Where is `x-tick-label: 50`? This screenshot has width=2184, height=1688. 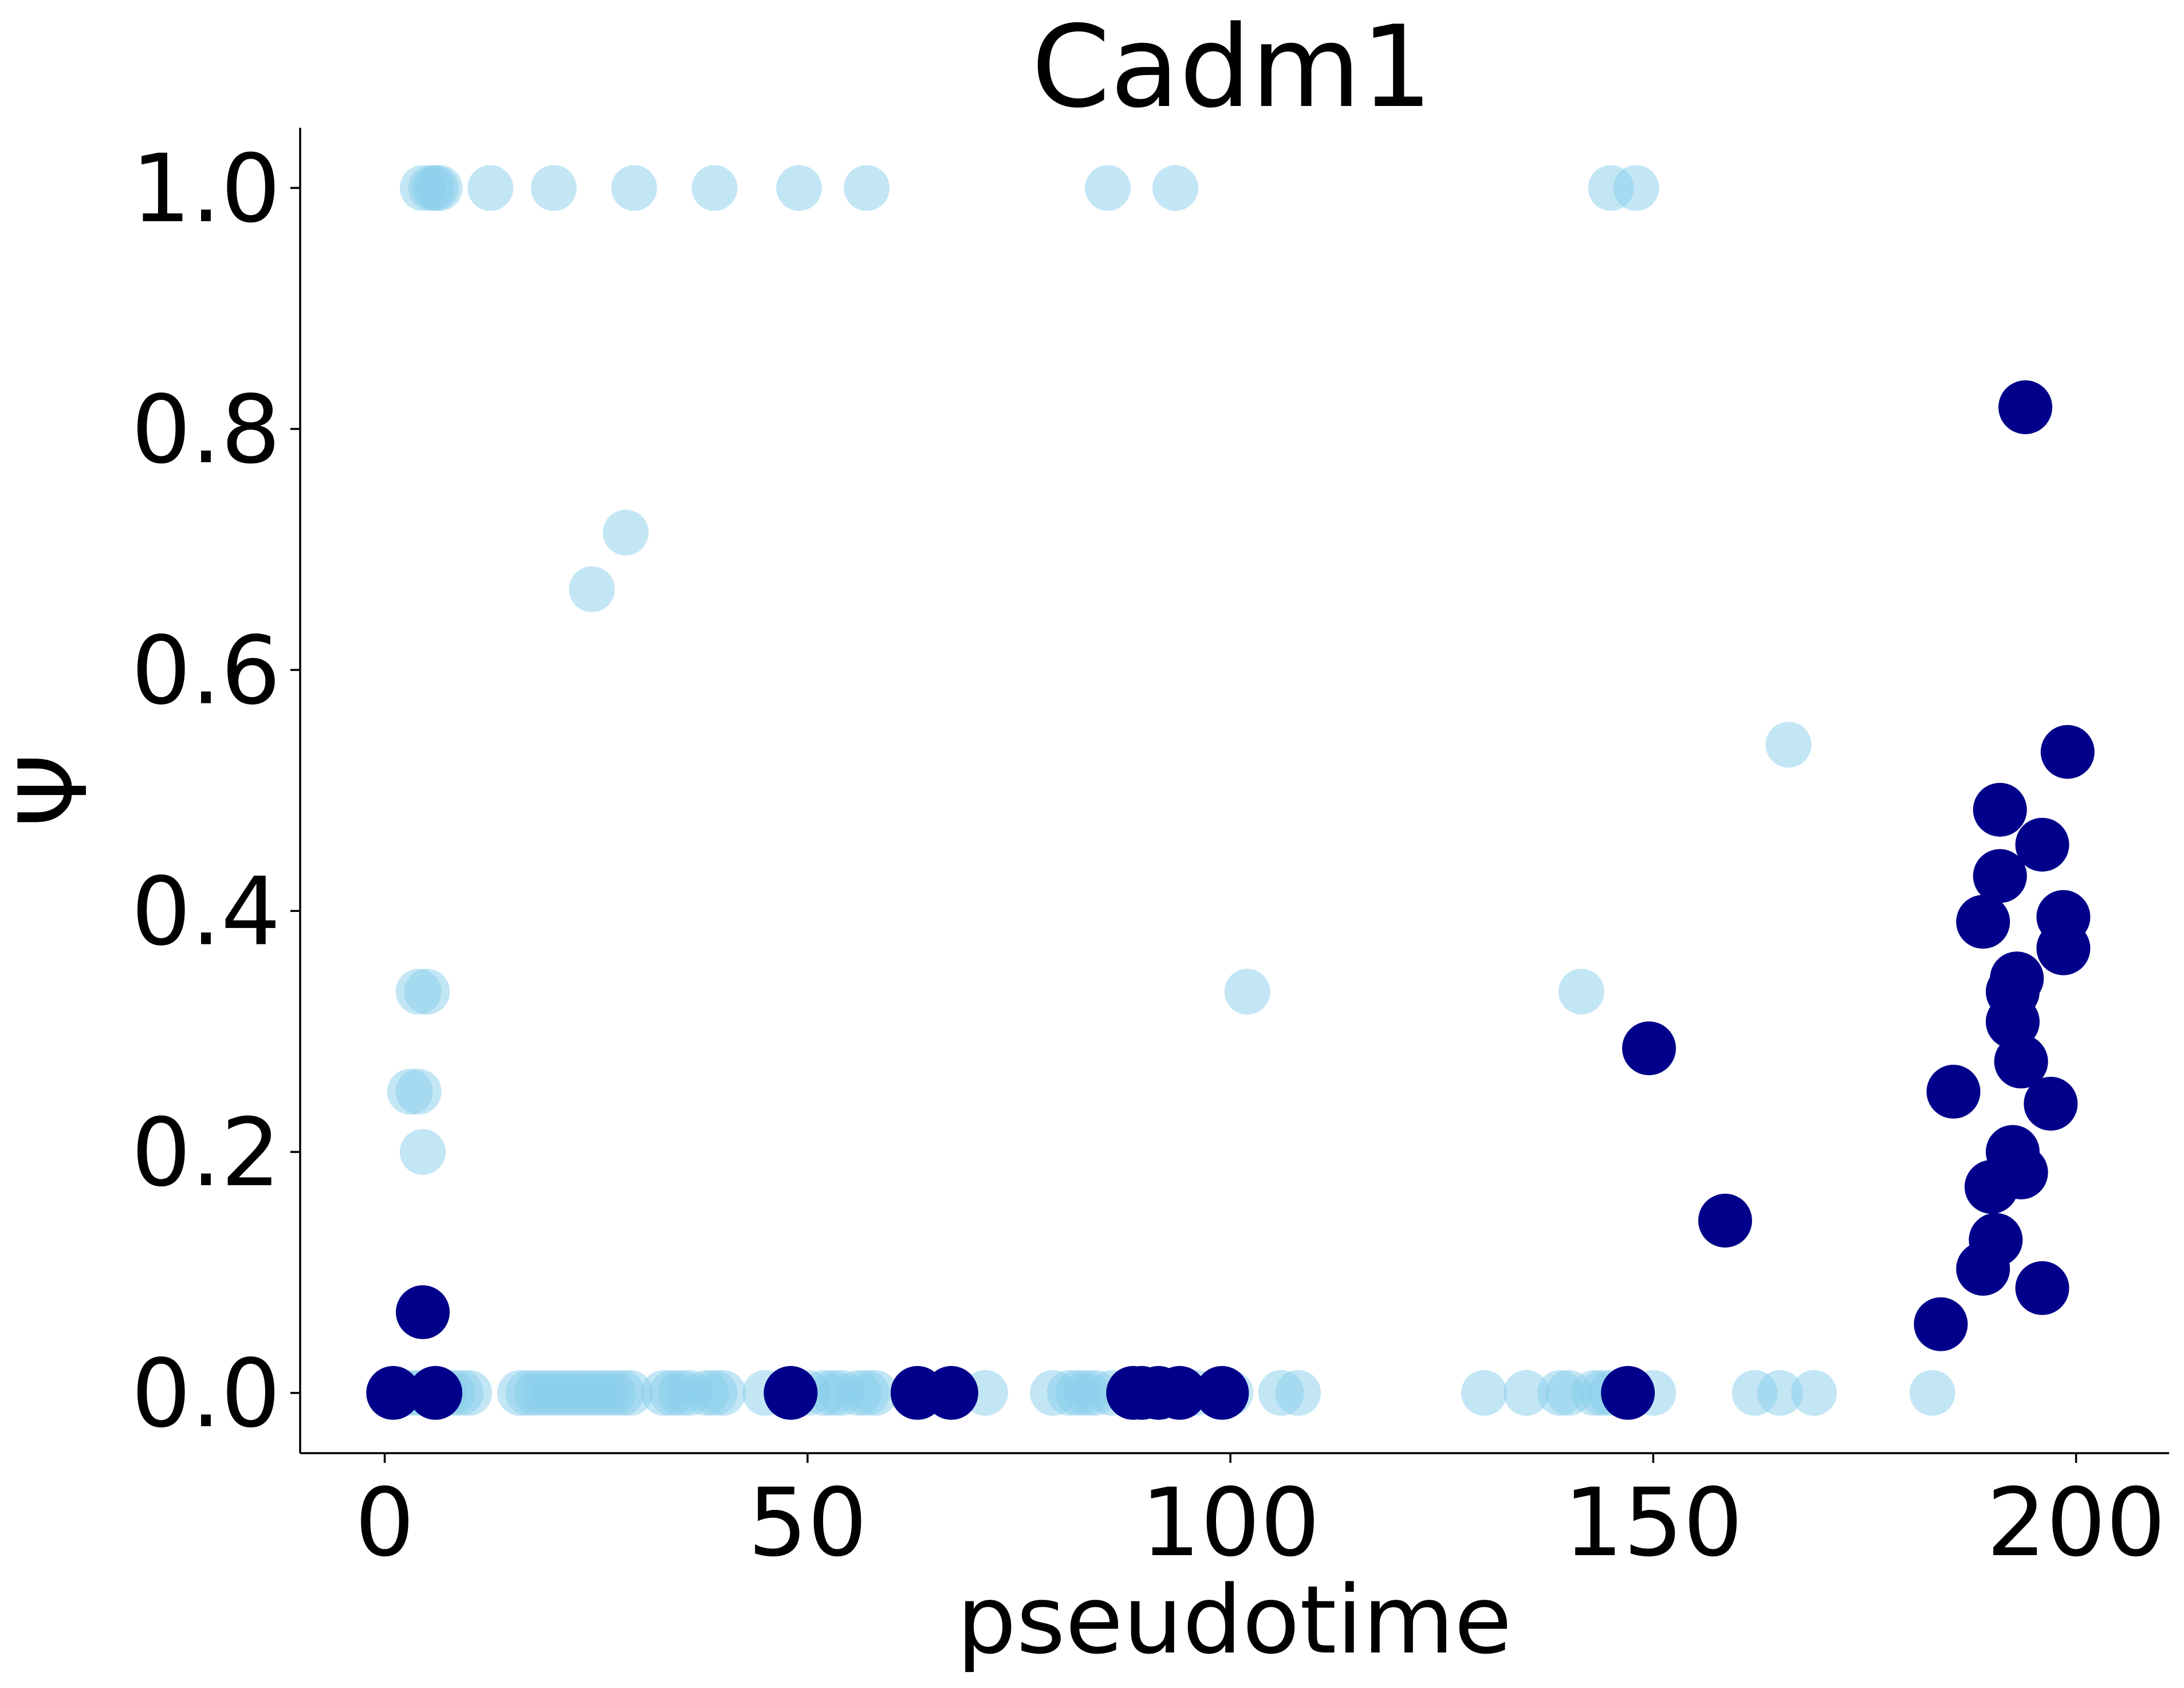
x-tick-label: 50 is located at coordinates (808, 1522).